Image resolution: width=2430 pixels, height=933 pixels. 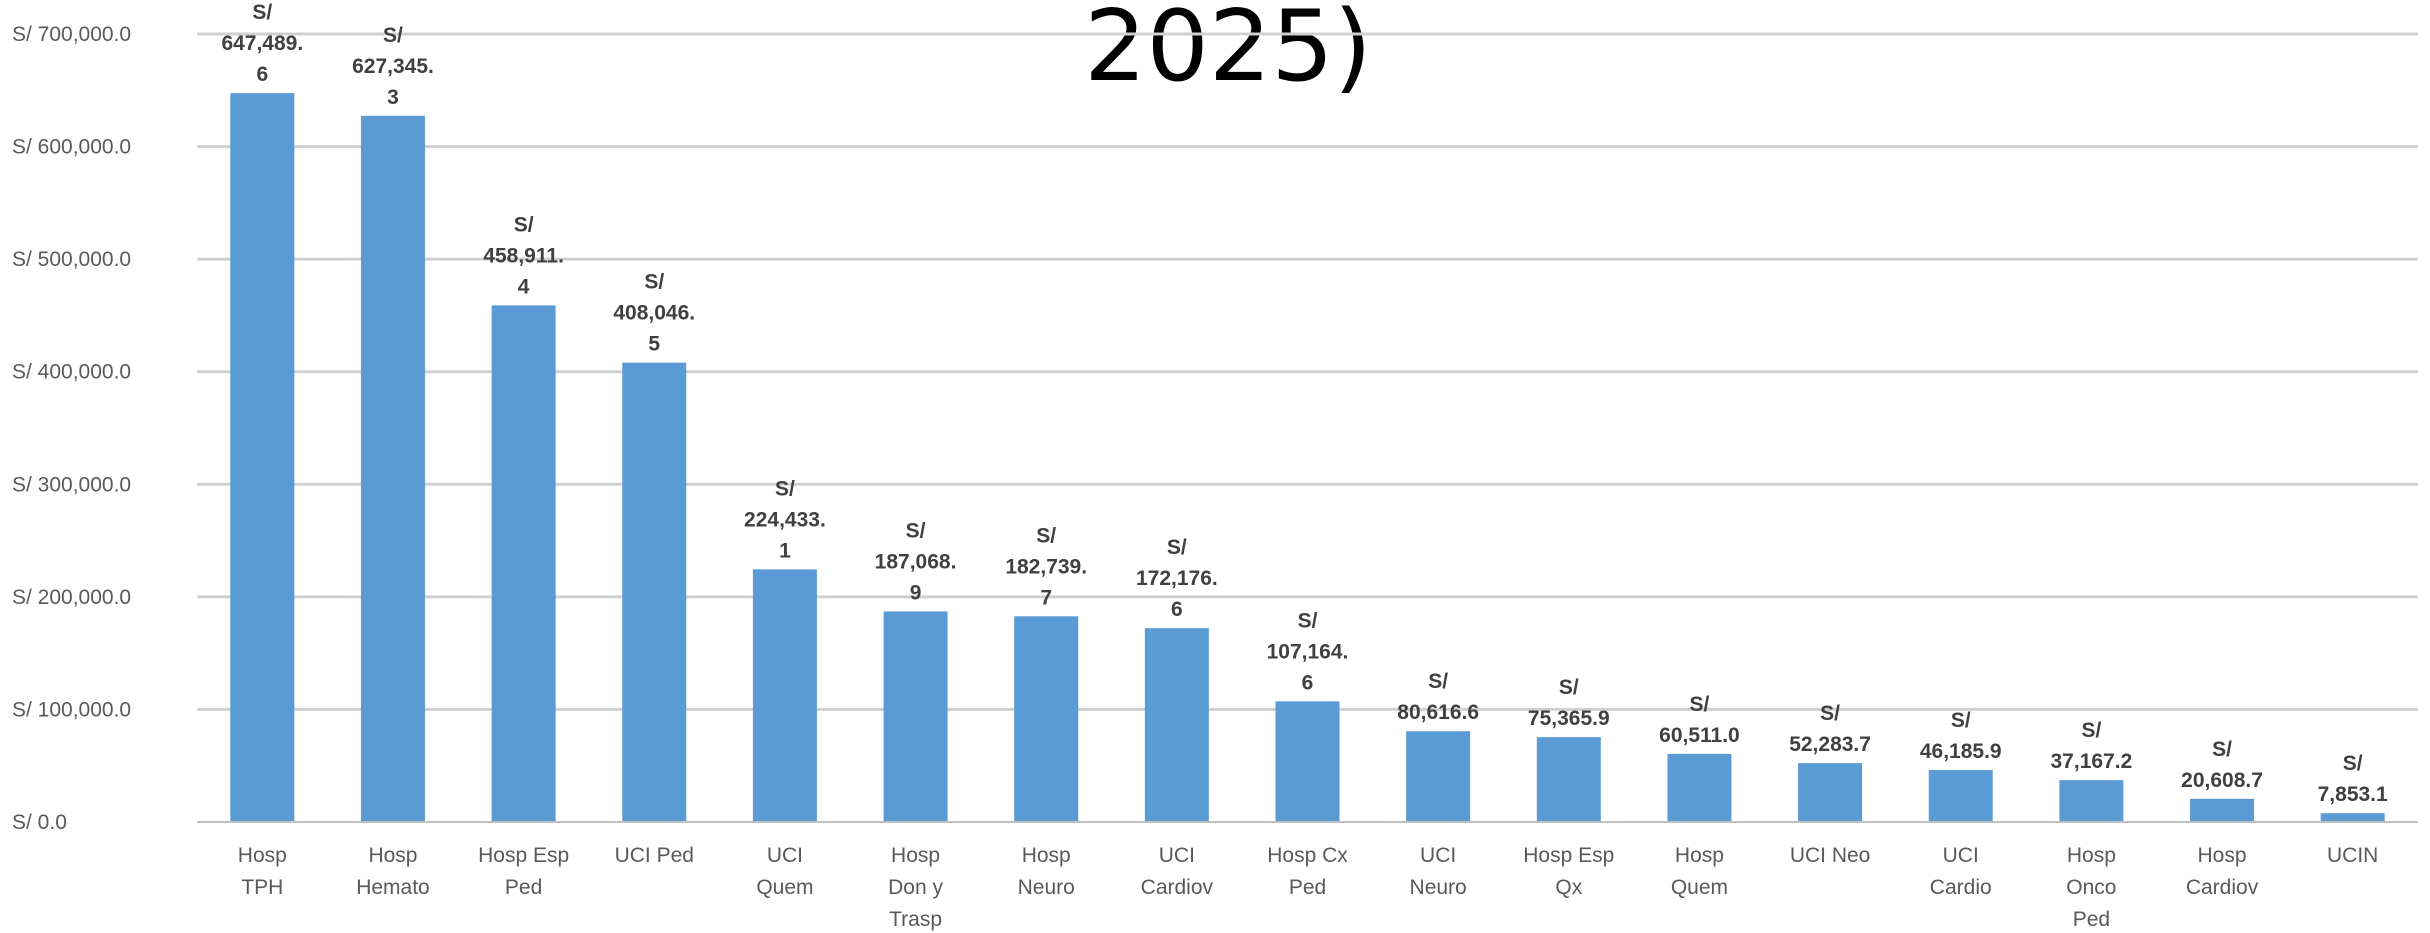 What do you see at coordinates (1308, 651) in the screenshot?
I see `data-label: S/107,164. 6` at bounding box center [1308, 651].